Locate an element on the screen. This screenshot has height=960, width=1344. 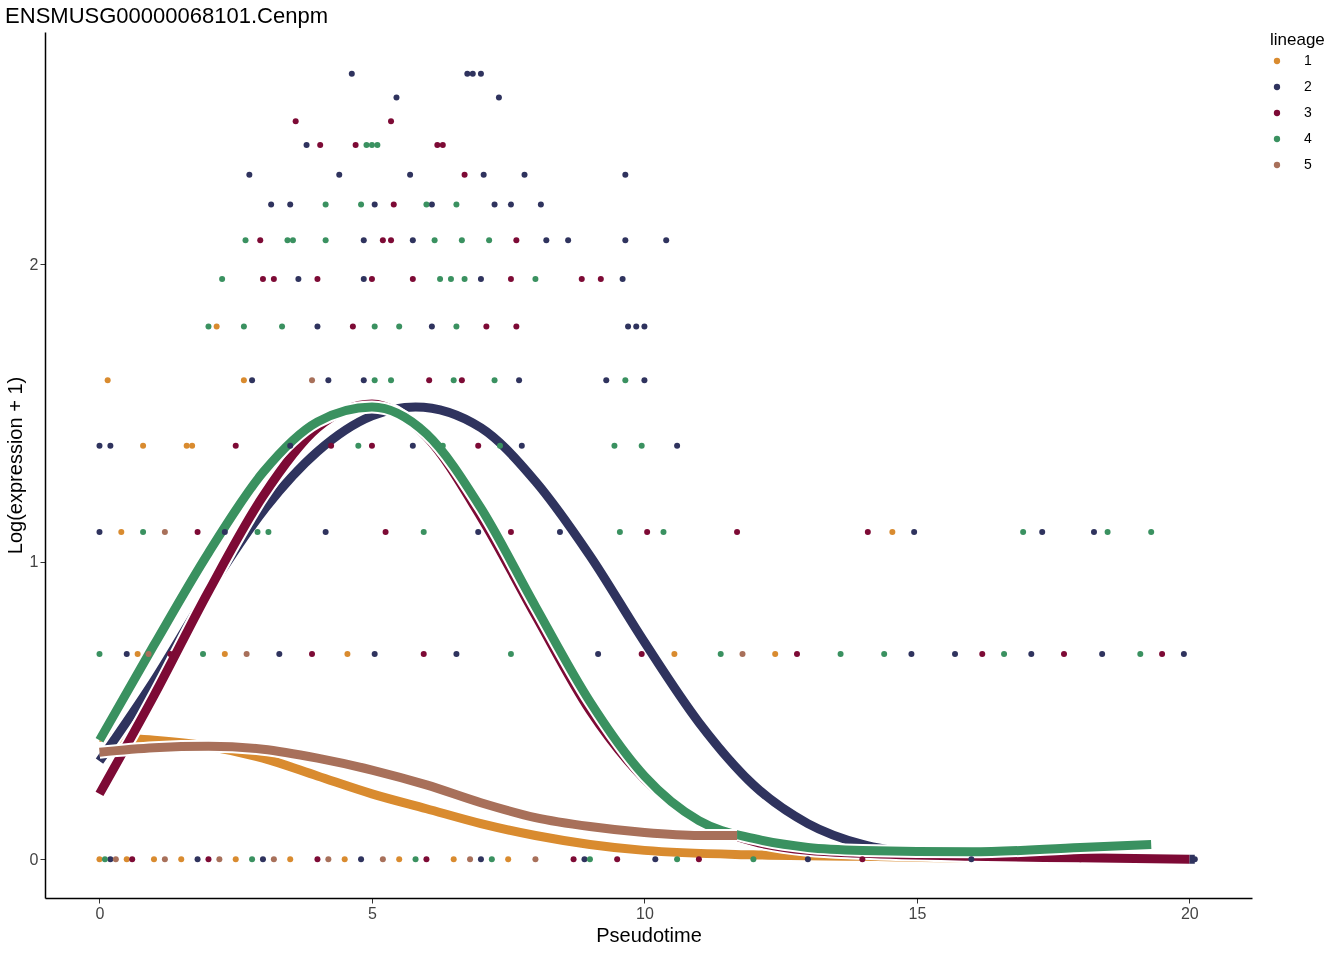
legend-label: 2 is located at coordinates (1308, 86).